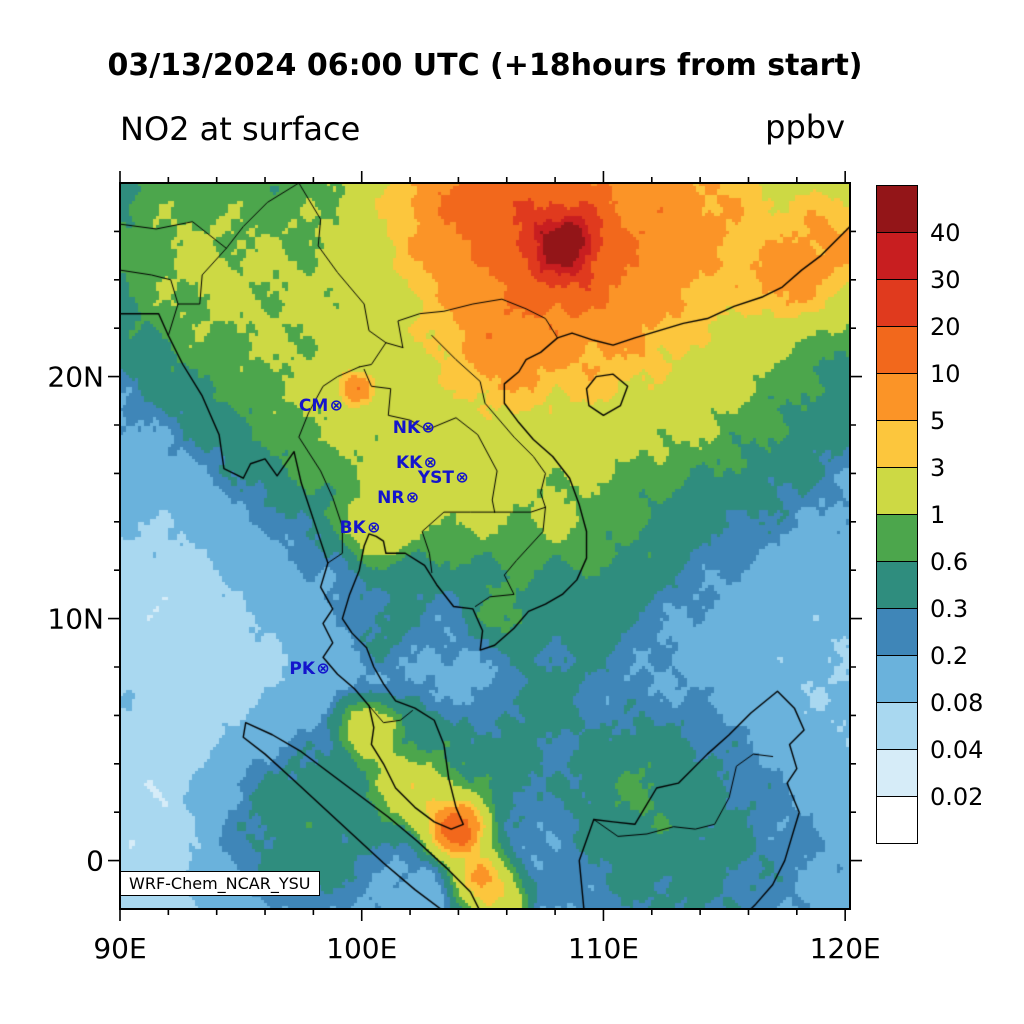 This screenshot has height=1024, width=1024. I want to click on x-tick-label-110E: 110E, so click(603, 948).